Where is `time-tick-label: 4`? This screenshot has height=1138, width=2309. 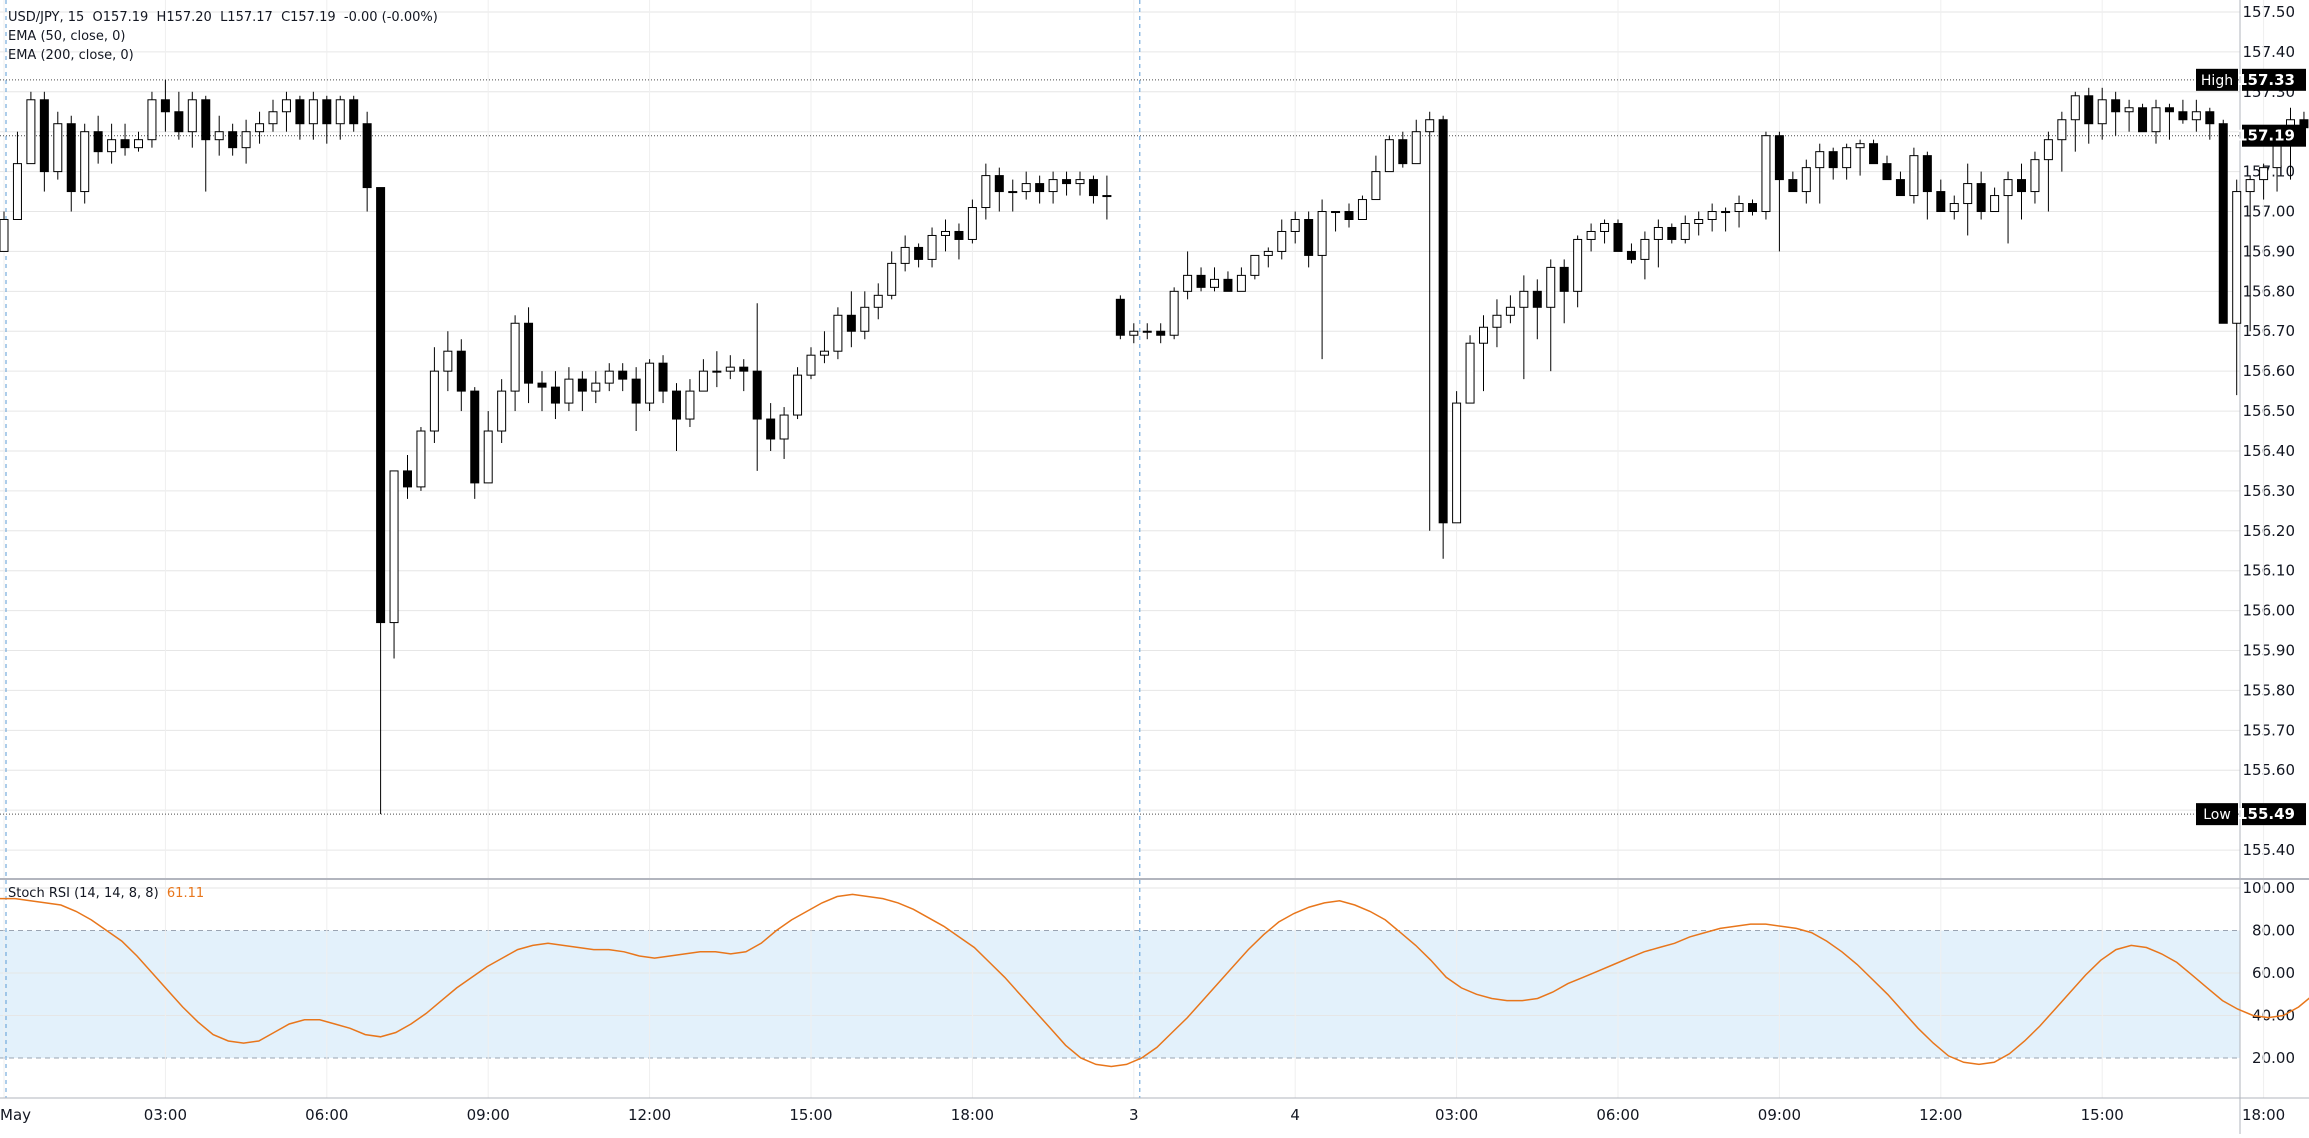 time-tick-label: 4 is located at coordinates (1295, 1115).